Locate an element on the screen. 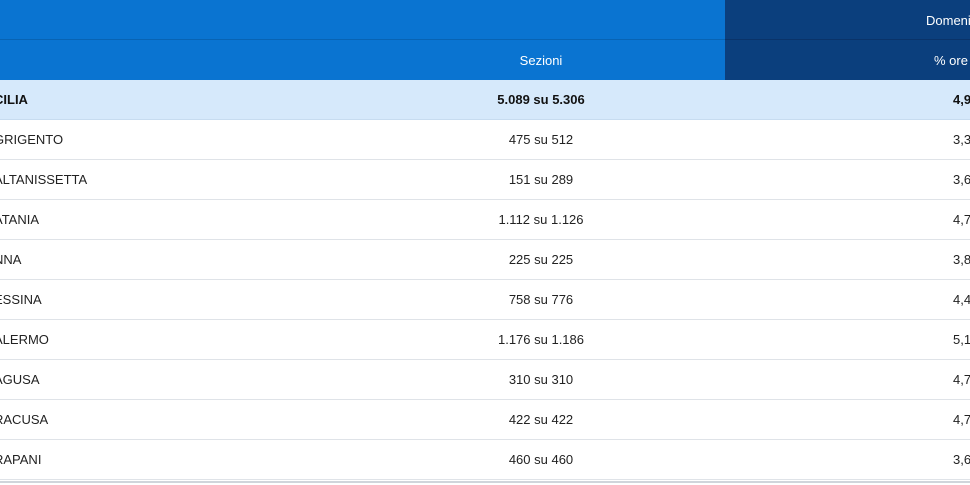 This screenshot has width=970, height=485. row-pct: 3,3 is located at coordinates (961, 139).